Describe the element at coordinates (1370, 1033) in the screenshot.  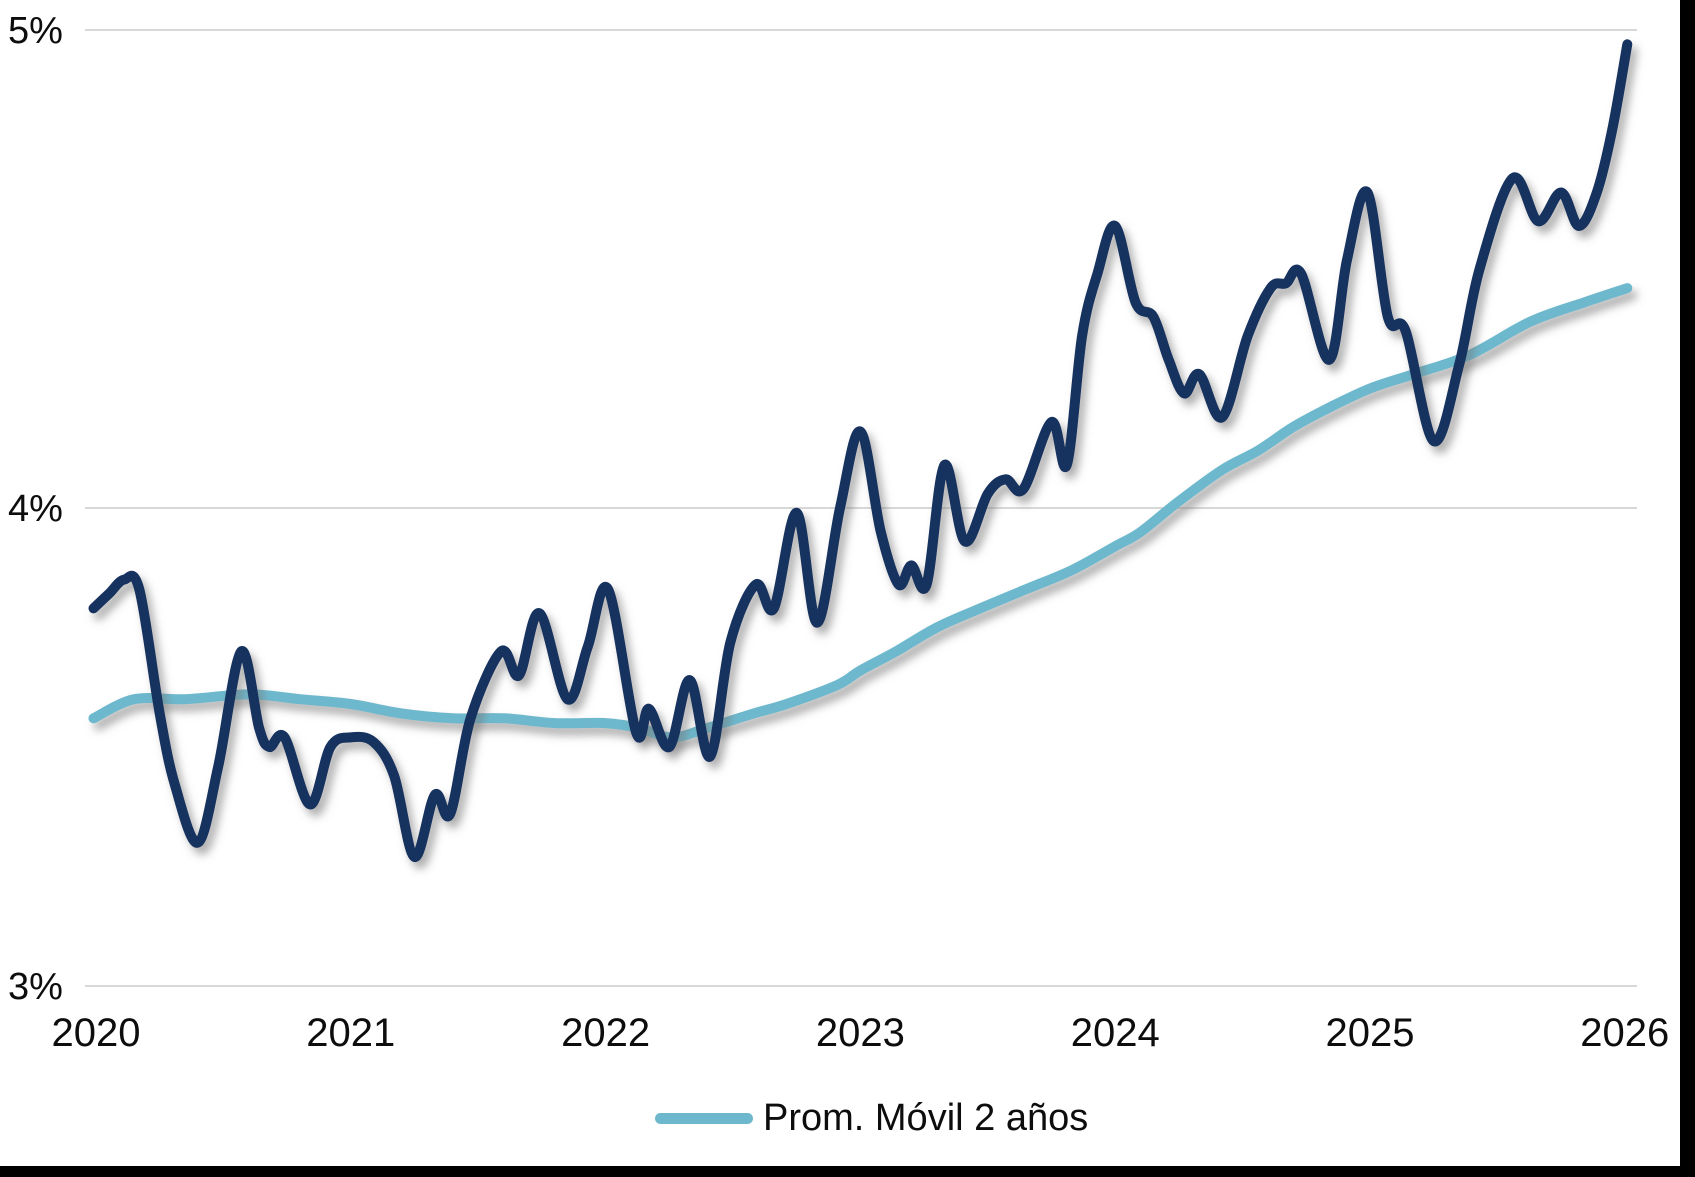
I see `x-axis-label: 2025` at that location.